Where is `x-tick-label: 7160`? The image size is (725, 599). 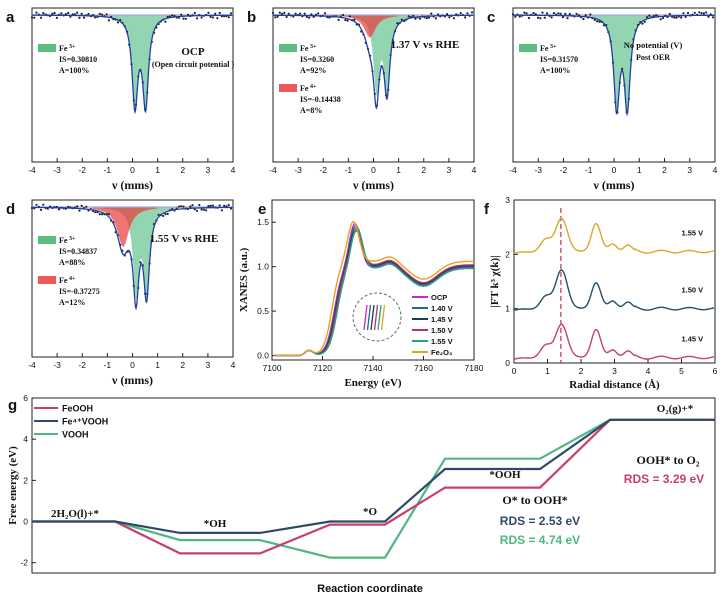
x-tick-label: 7160 is located at coordinates (423, 368).